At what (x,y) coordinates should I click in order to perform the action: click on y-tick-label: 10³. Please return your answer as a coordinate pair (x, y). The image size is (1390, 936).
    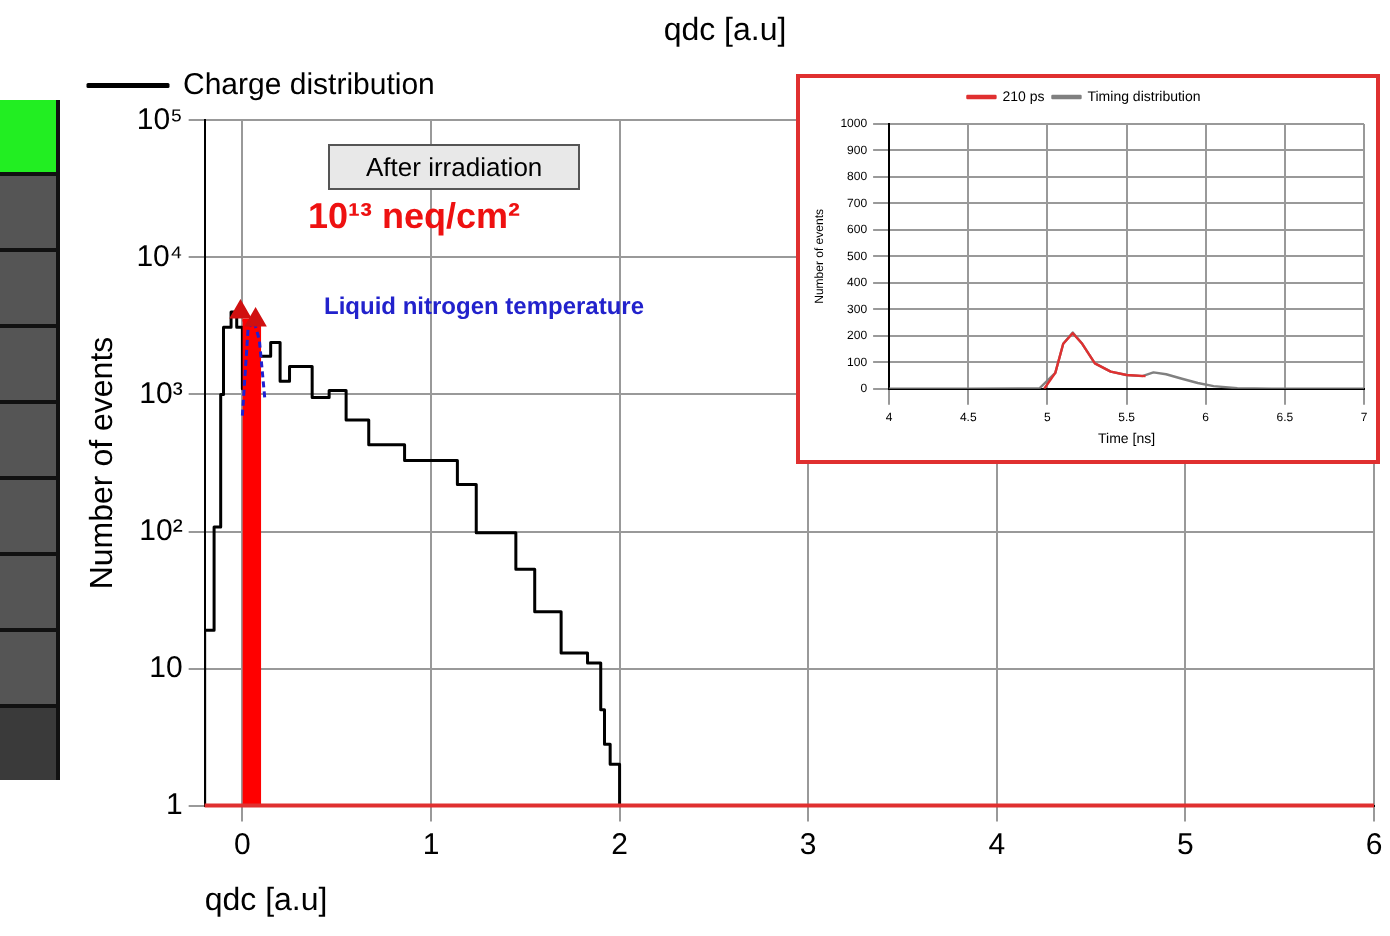
    Looking at the image, I should click on (161, 393).